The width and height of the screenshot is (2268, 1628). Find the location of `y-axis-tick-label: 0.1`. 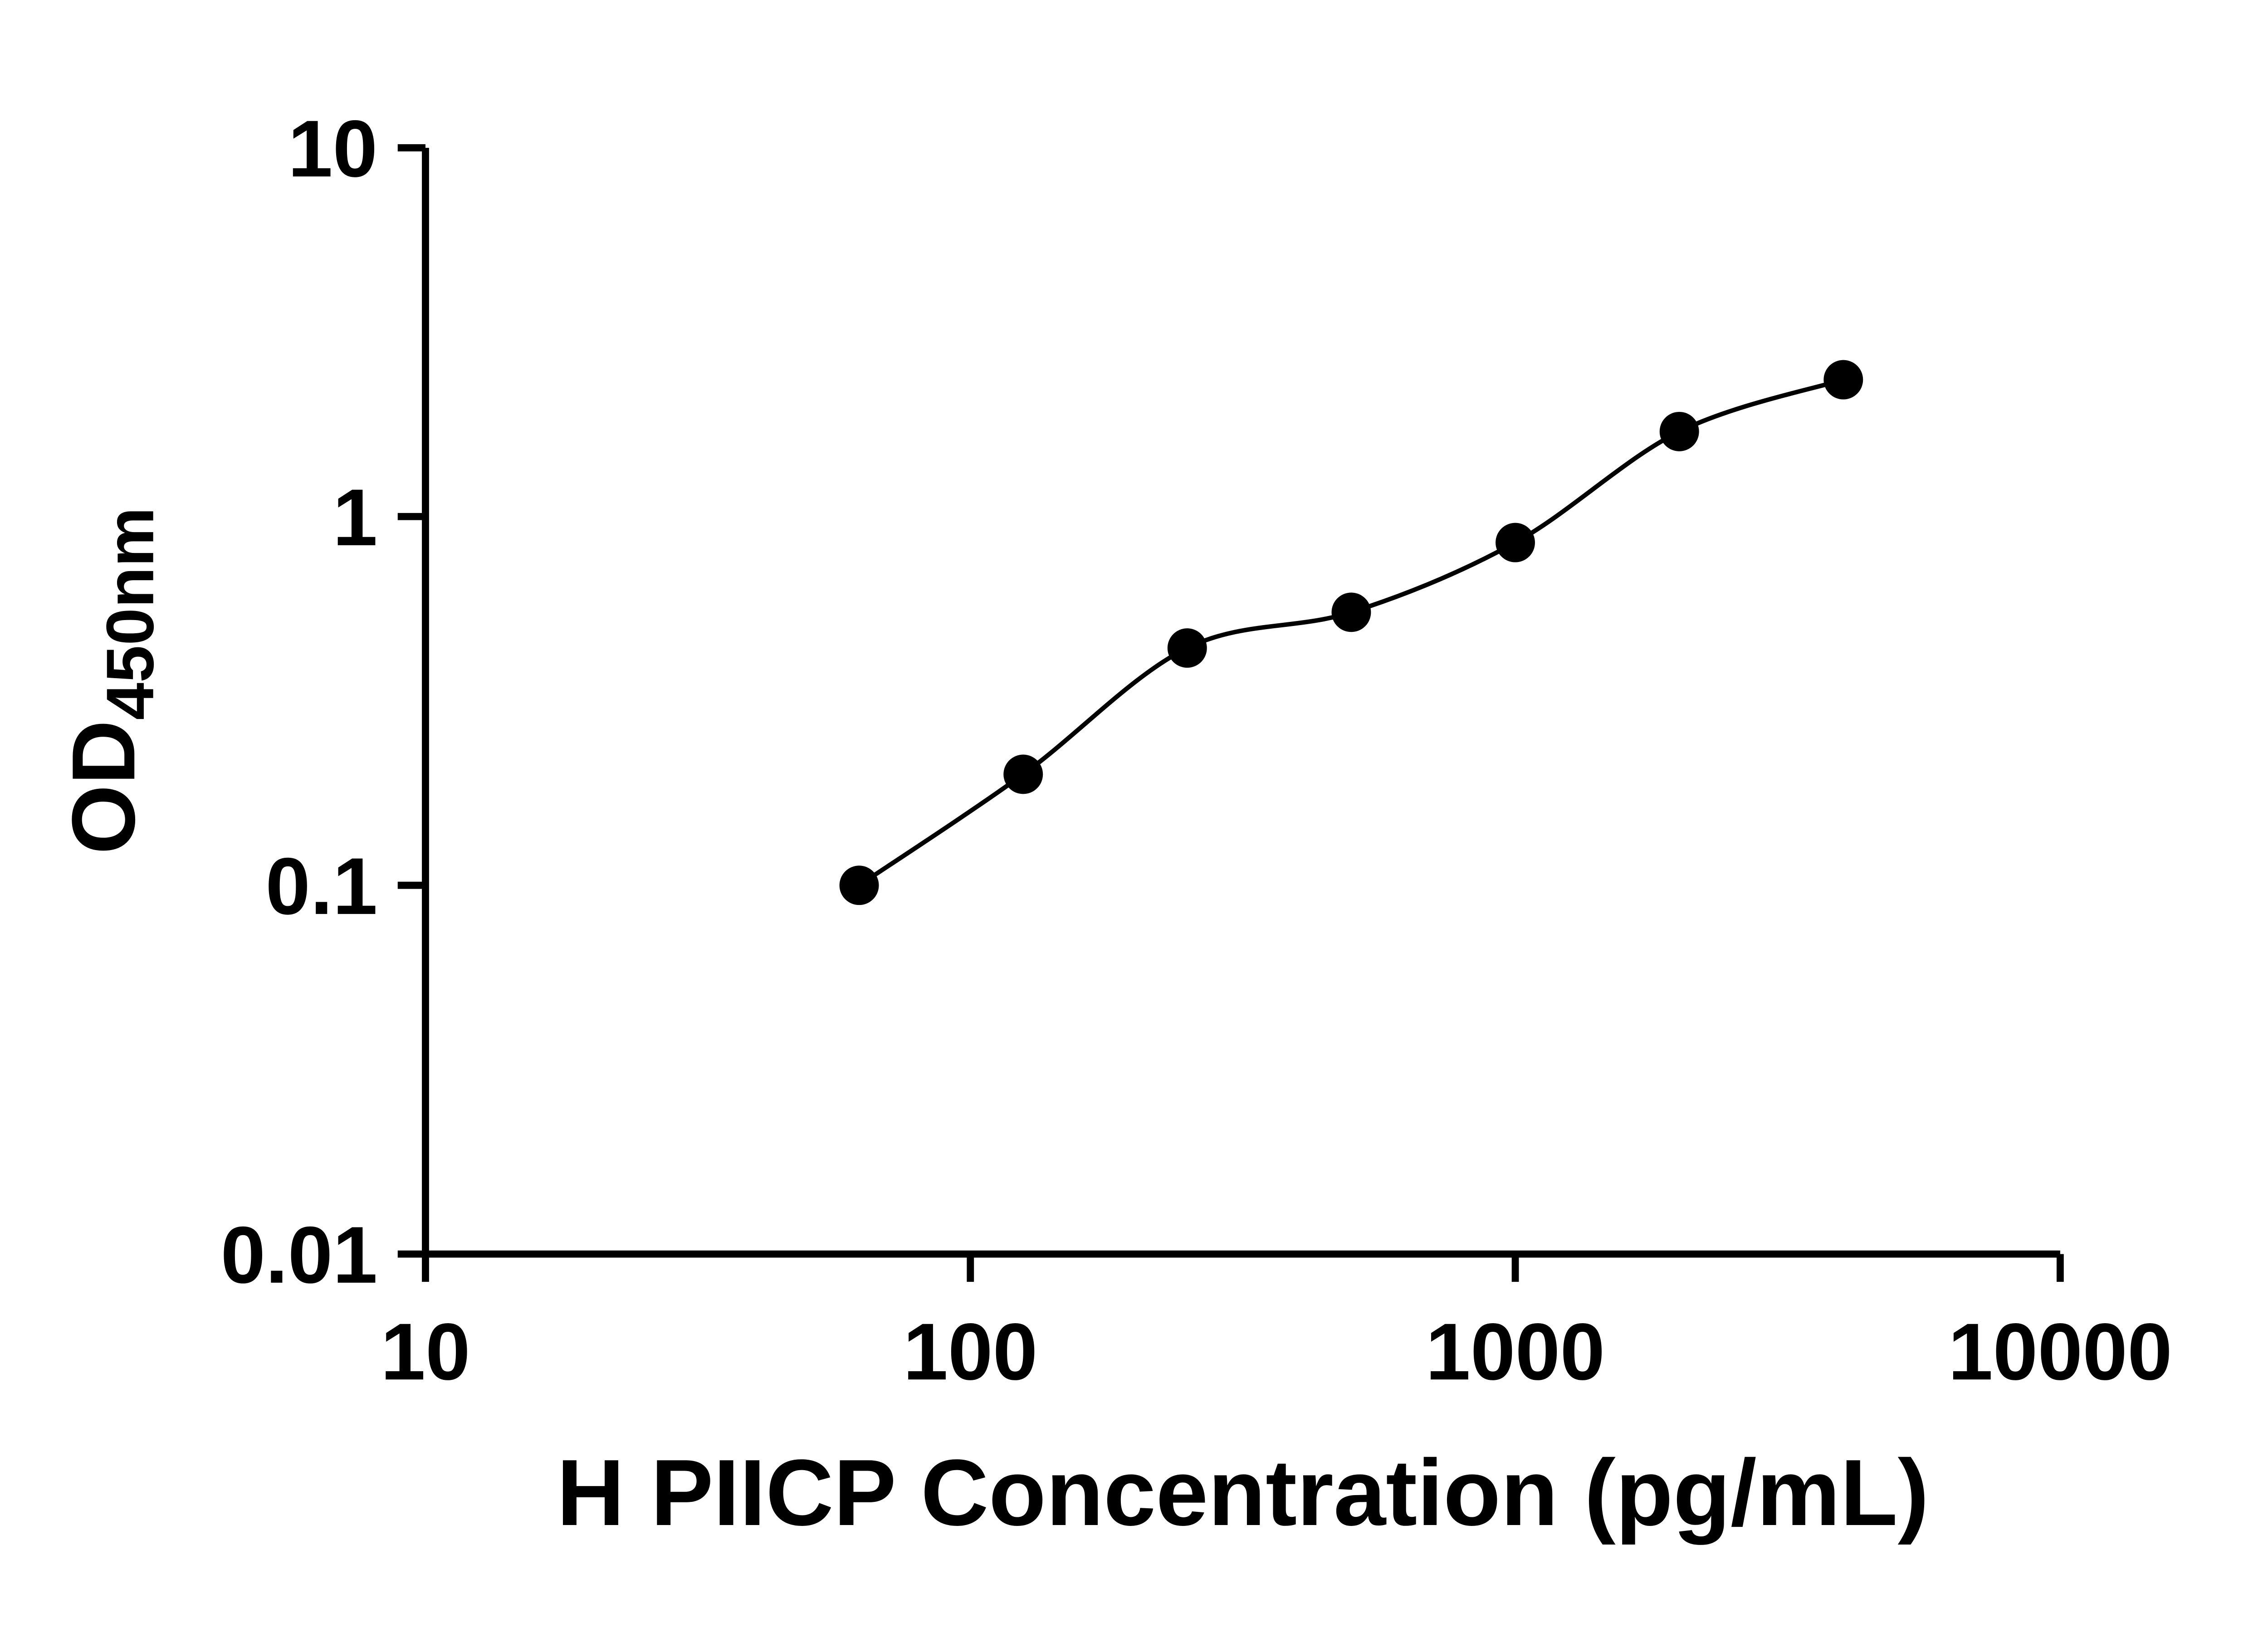

y-axis-tick-label: 0.1 is located at coordinates (321, 886).